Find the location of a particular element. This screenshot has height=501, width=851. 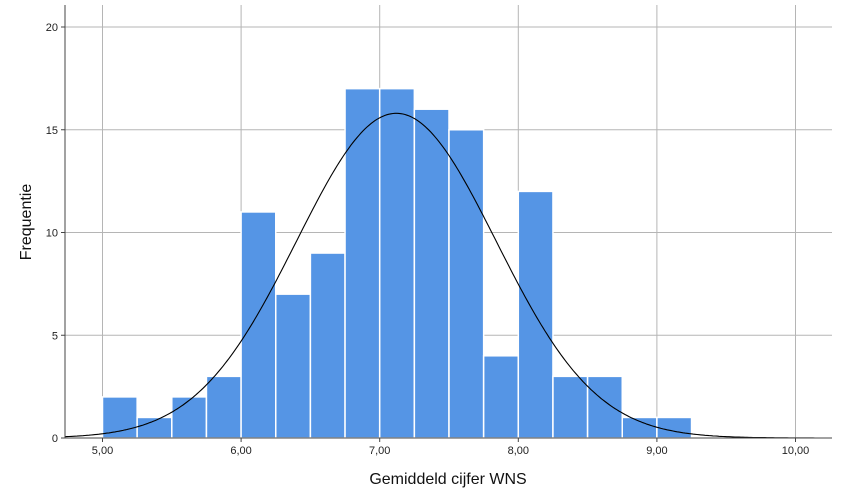

x-tick-label: 10,00 is located at coordinates (796, 451).